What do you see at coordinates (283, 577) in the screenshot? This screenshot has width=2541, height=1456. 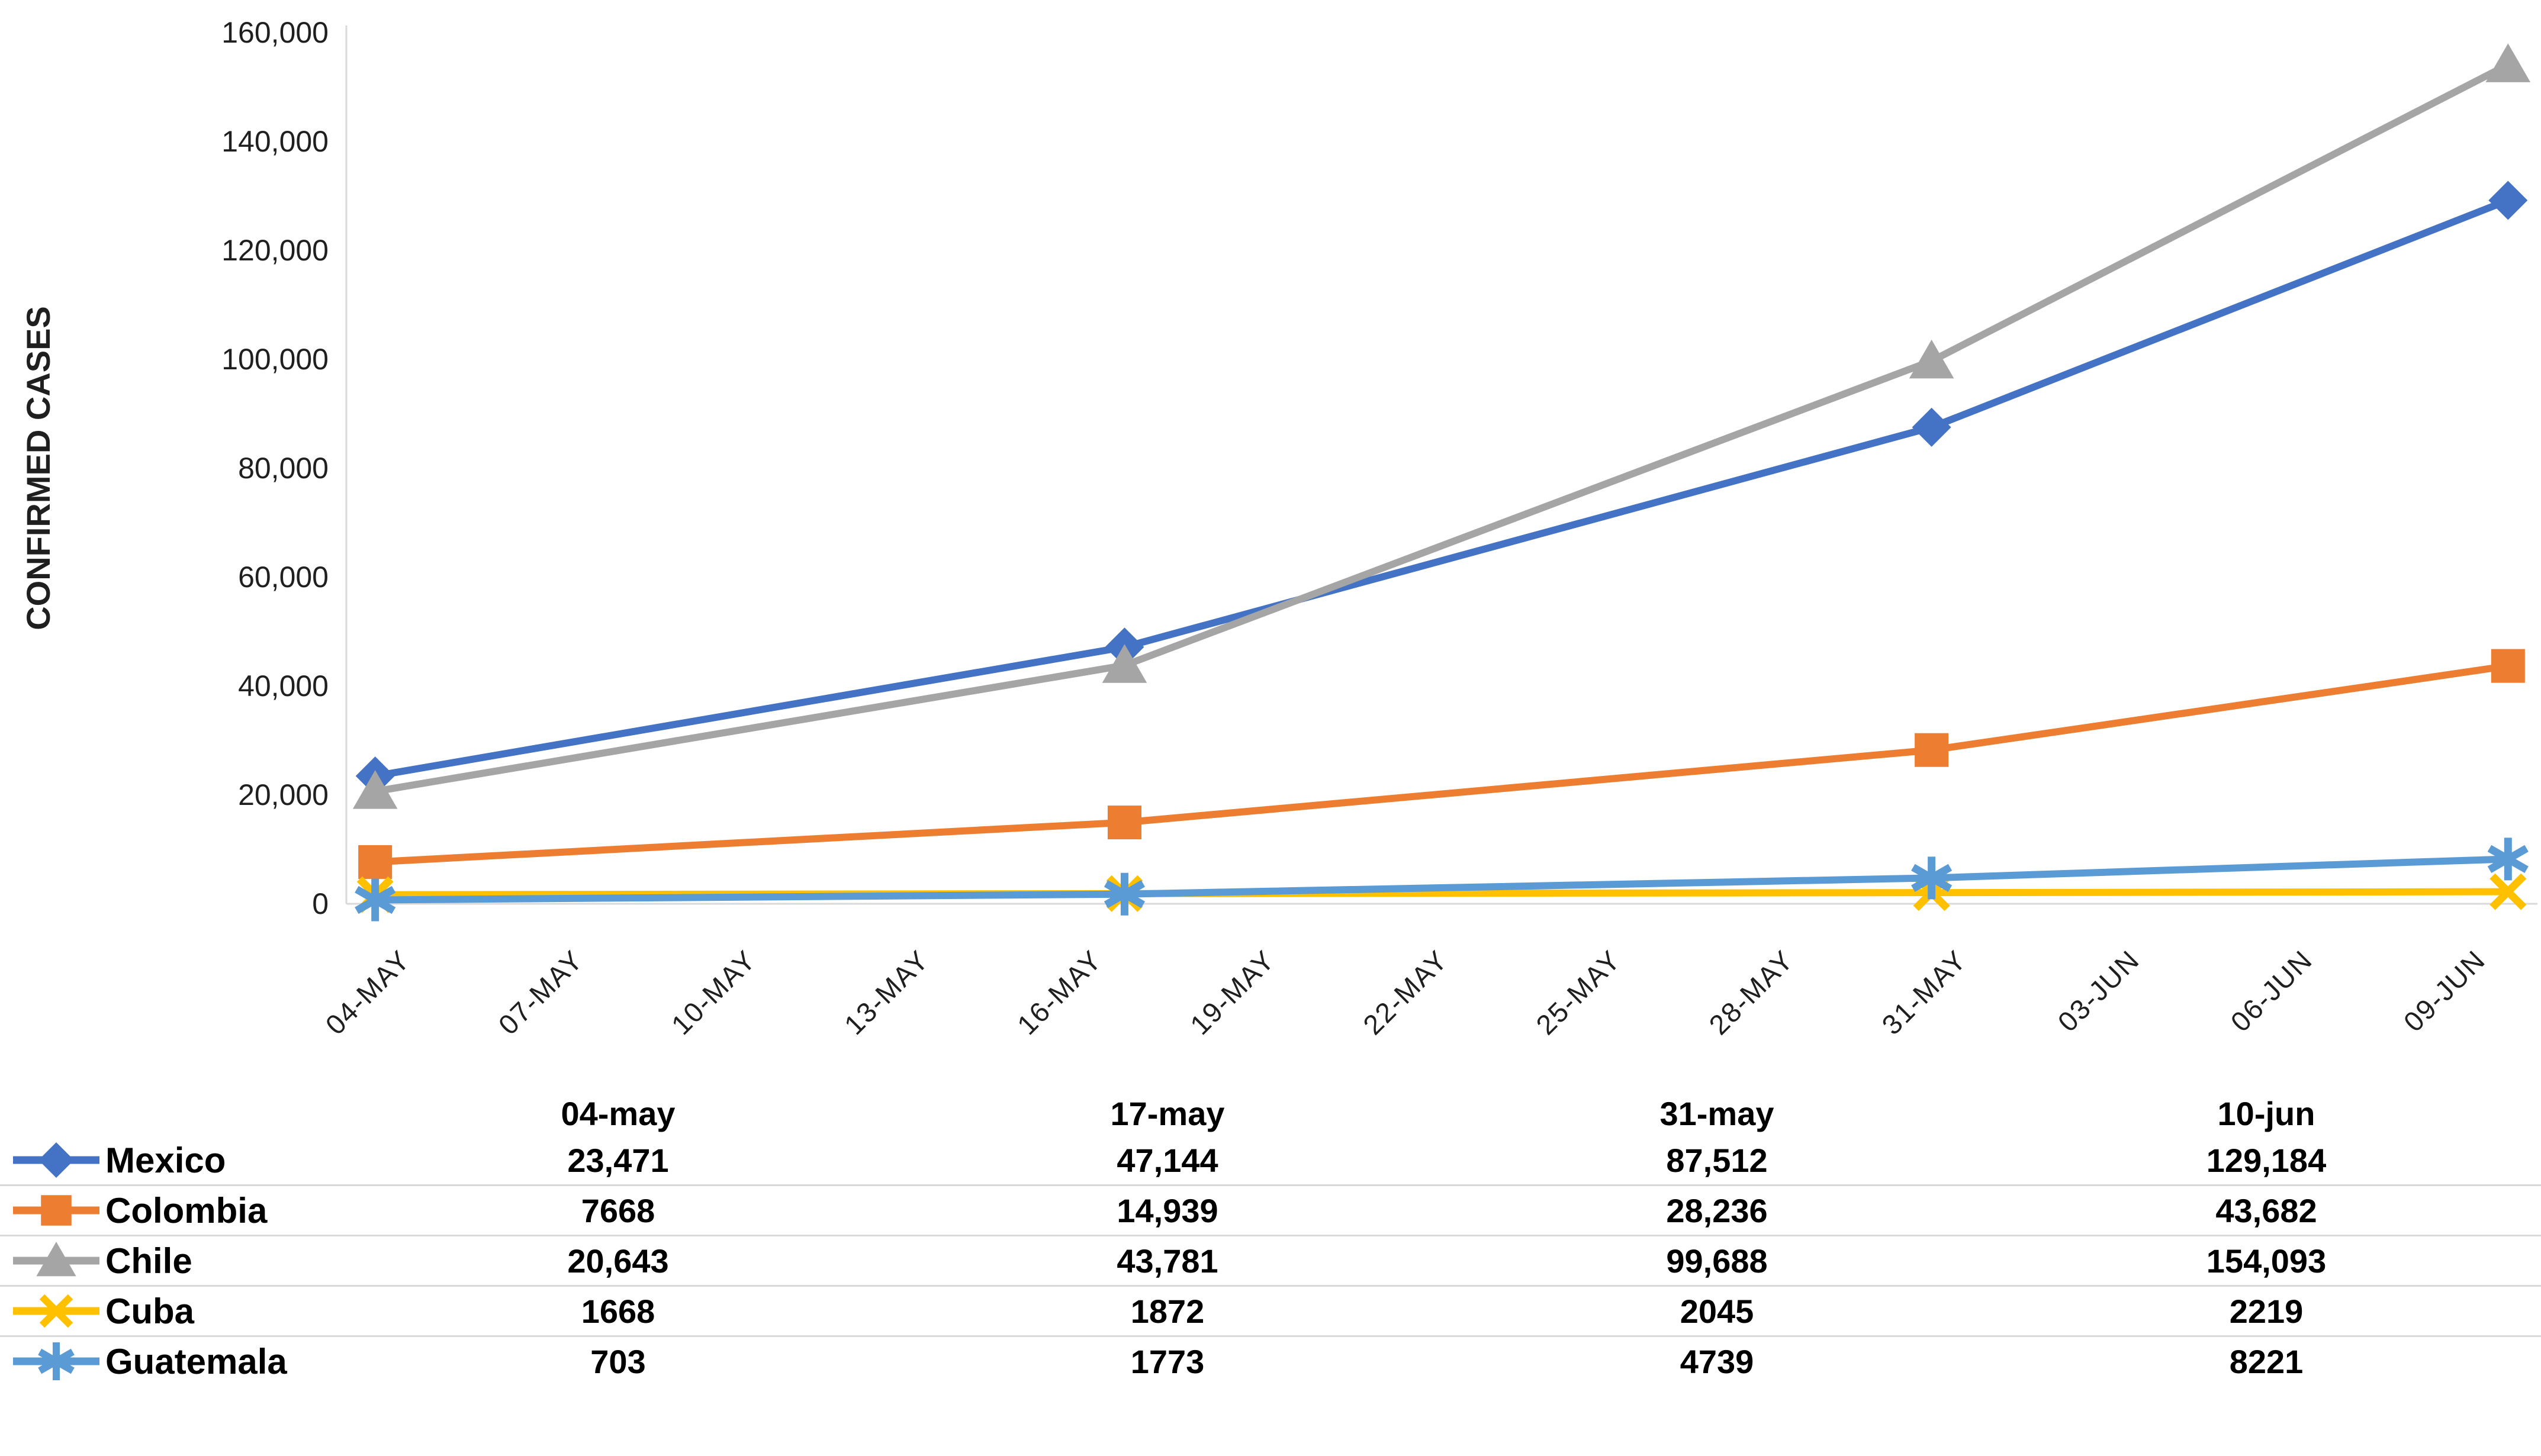 I see `y-tick-label: 60,000` at bounding box center [283, 577].